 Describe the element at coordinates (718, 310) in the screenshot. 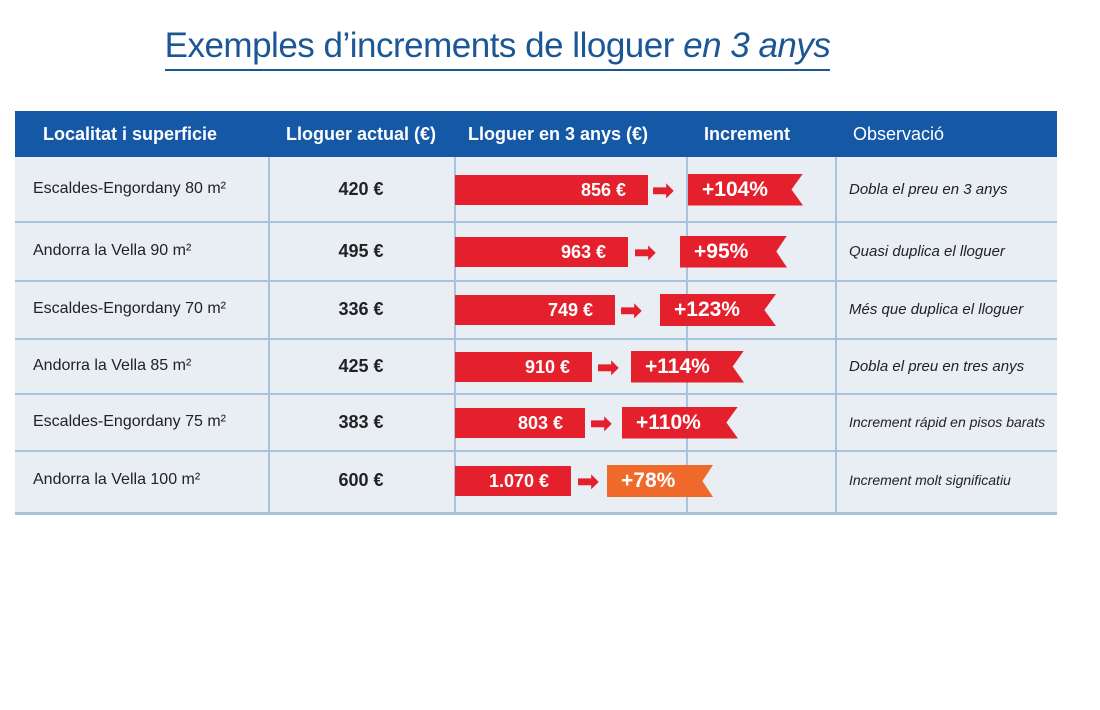

I see `increment-badge: +123%` at that location.